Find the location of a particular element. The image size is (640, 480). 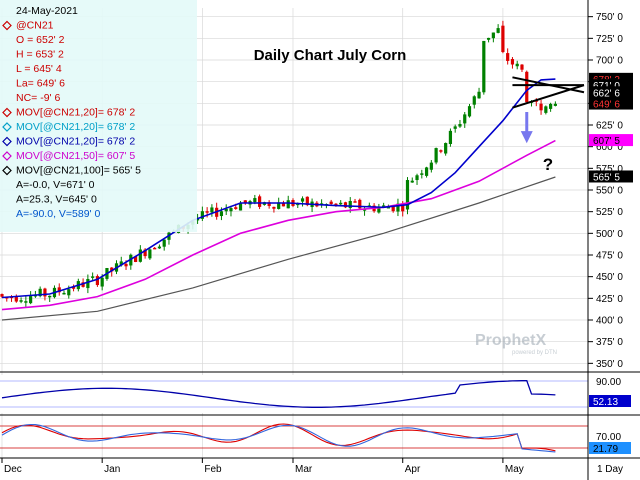

indicator1-value-label: 52.13 is located at coordinates (605, 402).